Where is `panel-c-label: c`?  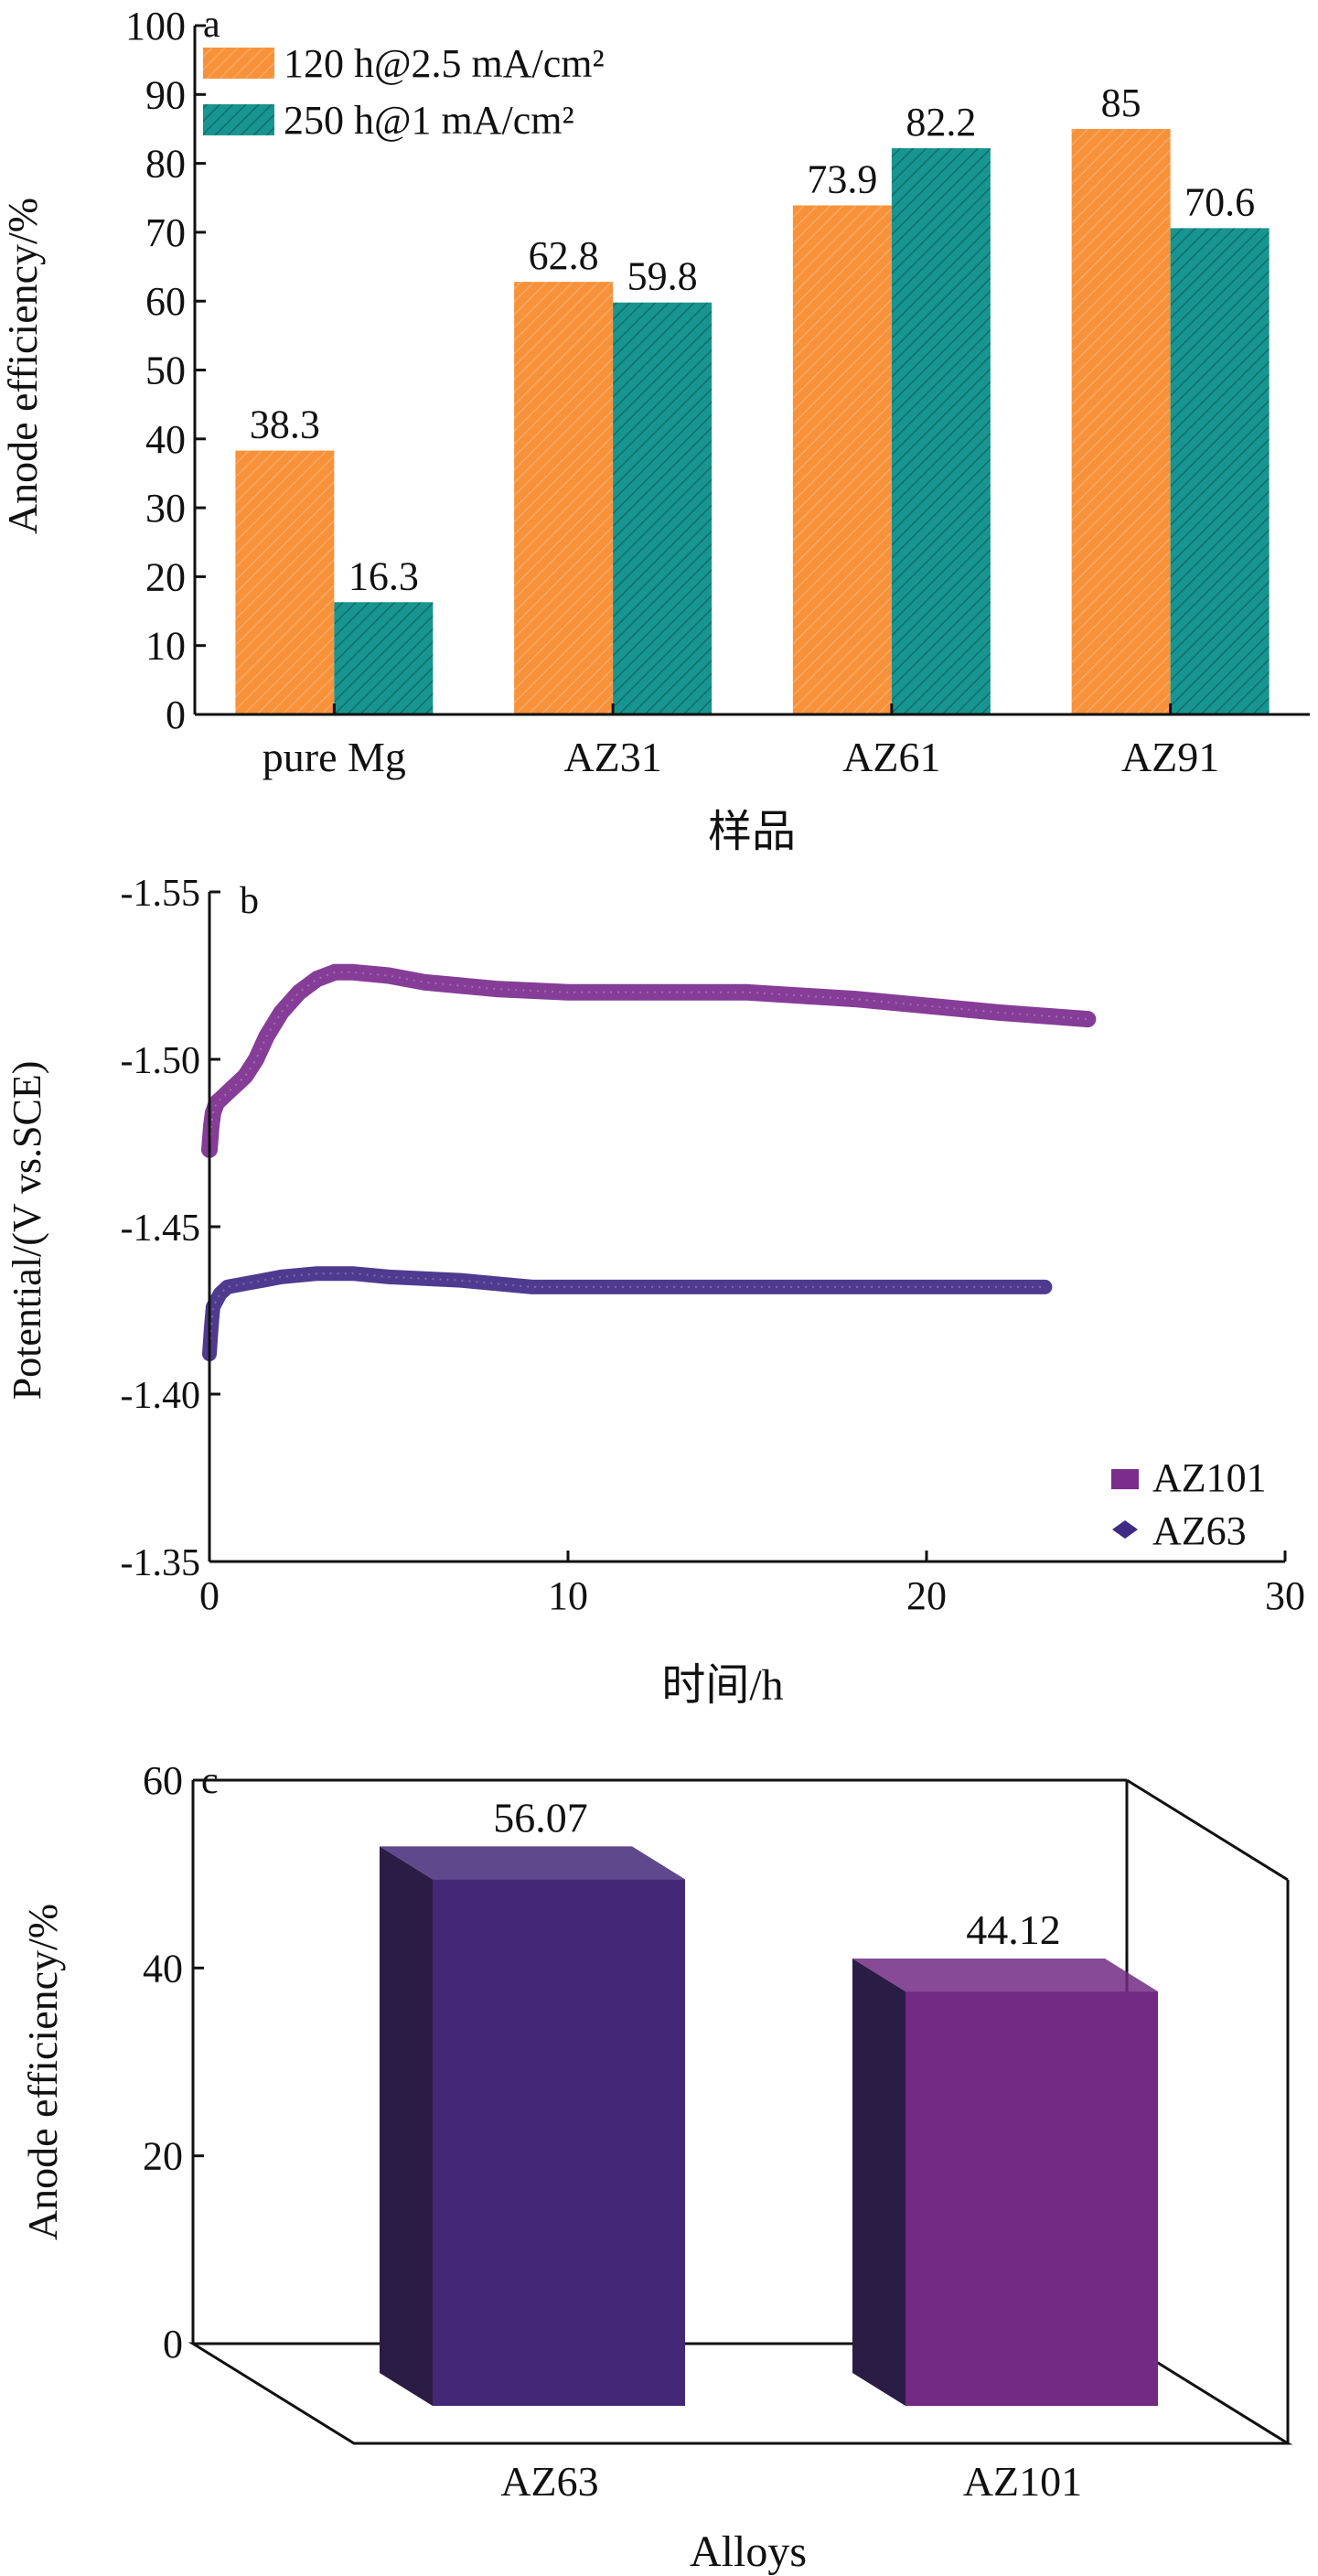 panel-c-label: c is located at coordinates (210, 1781).